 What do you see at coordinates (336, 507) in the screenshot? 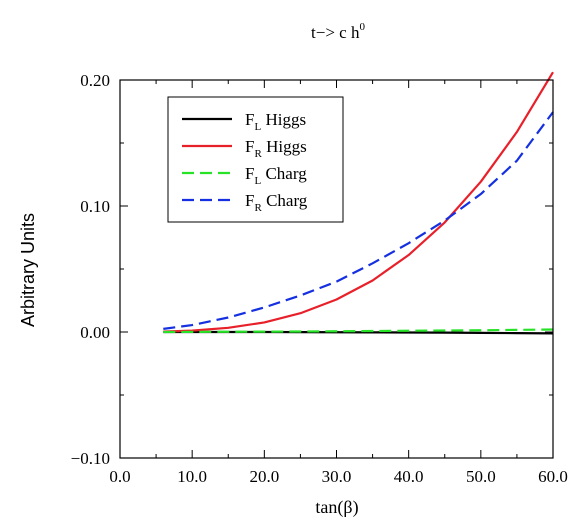
I see `x-axis-label: tan(β)` at bounding box center [336, 507].